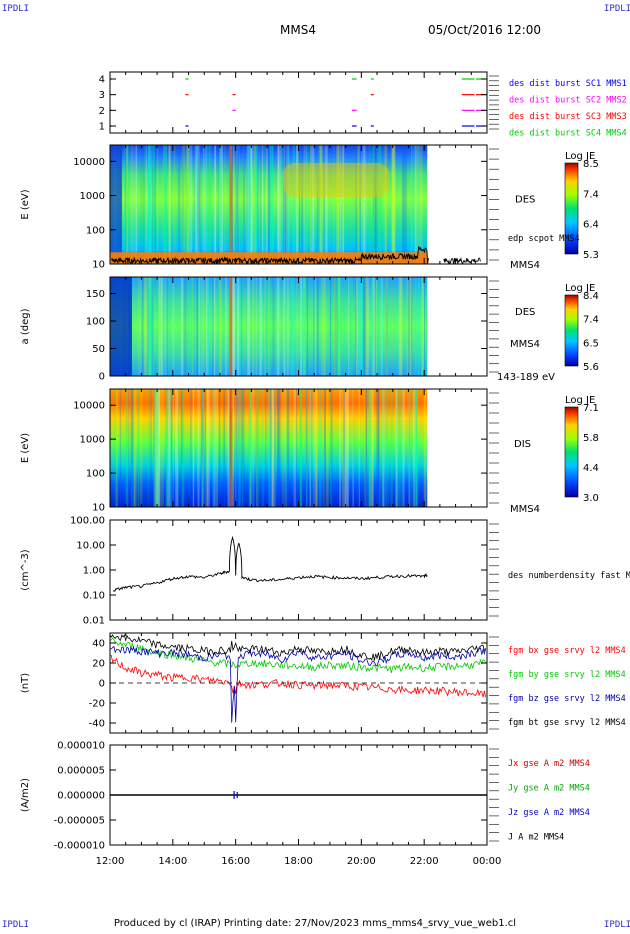 The width and height of the screenshot is (630, 934). I want to click on panel-frame-density, so click(298, 570).